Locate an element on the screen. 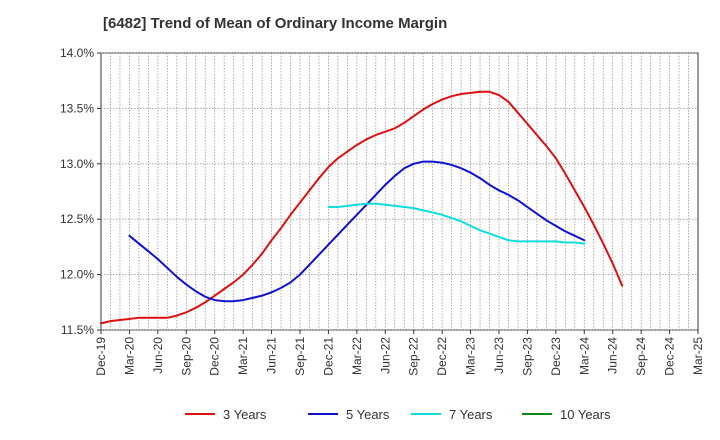  x-tick-label: Dec-19 is located at coordinates (101, 356).